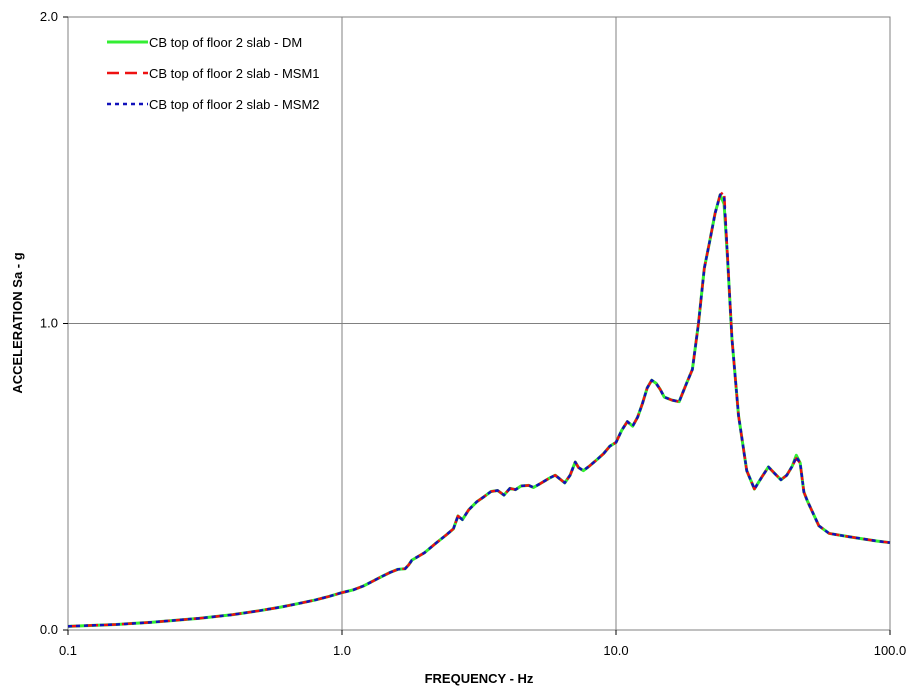  I want to click on legend-label-3: CB top of floor 2 slab - MSM2, so click(234, 104).